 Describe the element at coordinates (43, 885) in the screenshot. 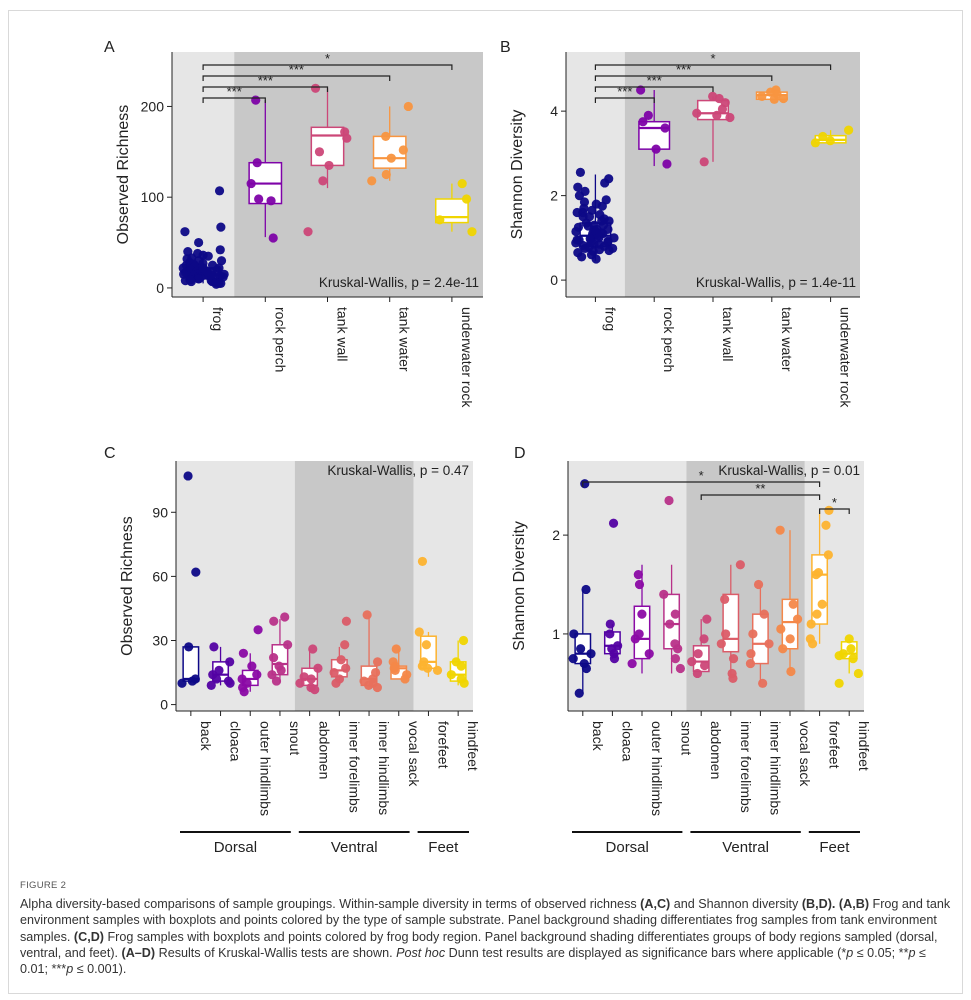

I see `figure-label: FIGURE 2` at that location.